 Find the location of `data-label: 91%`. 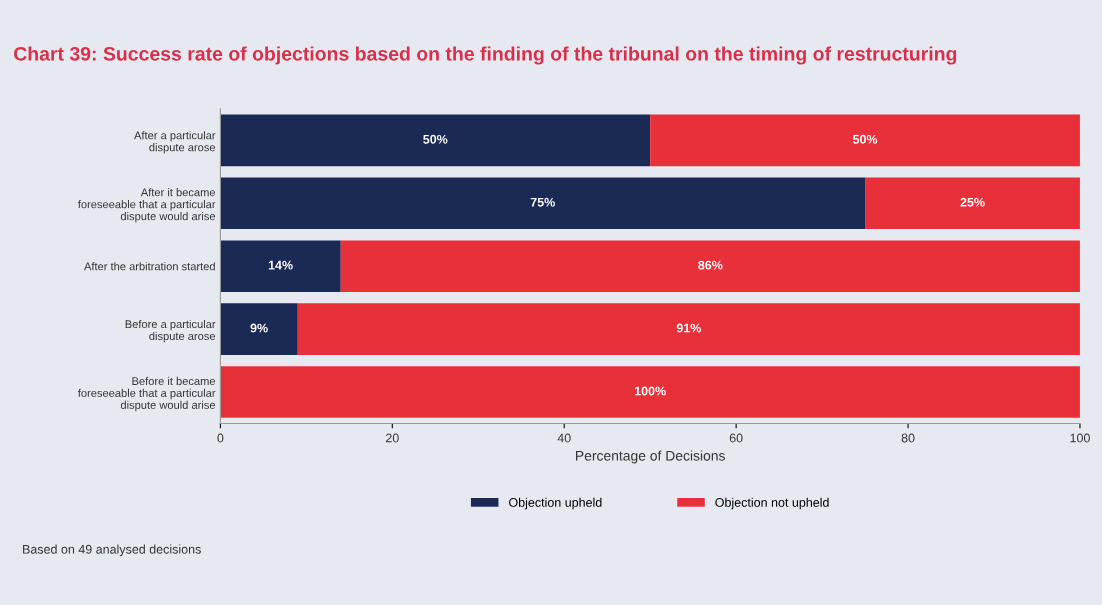

data-label: 91% is located at coordinates (689, 328).